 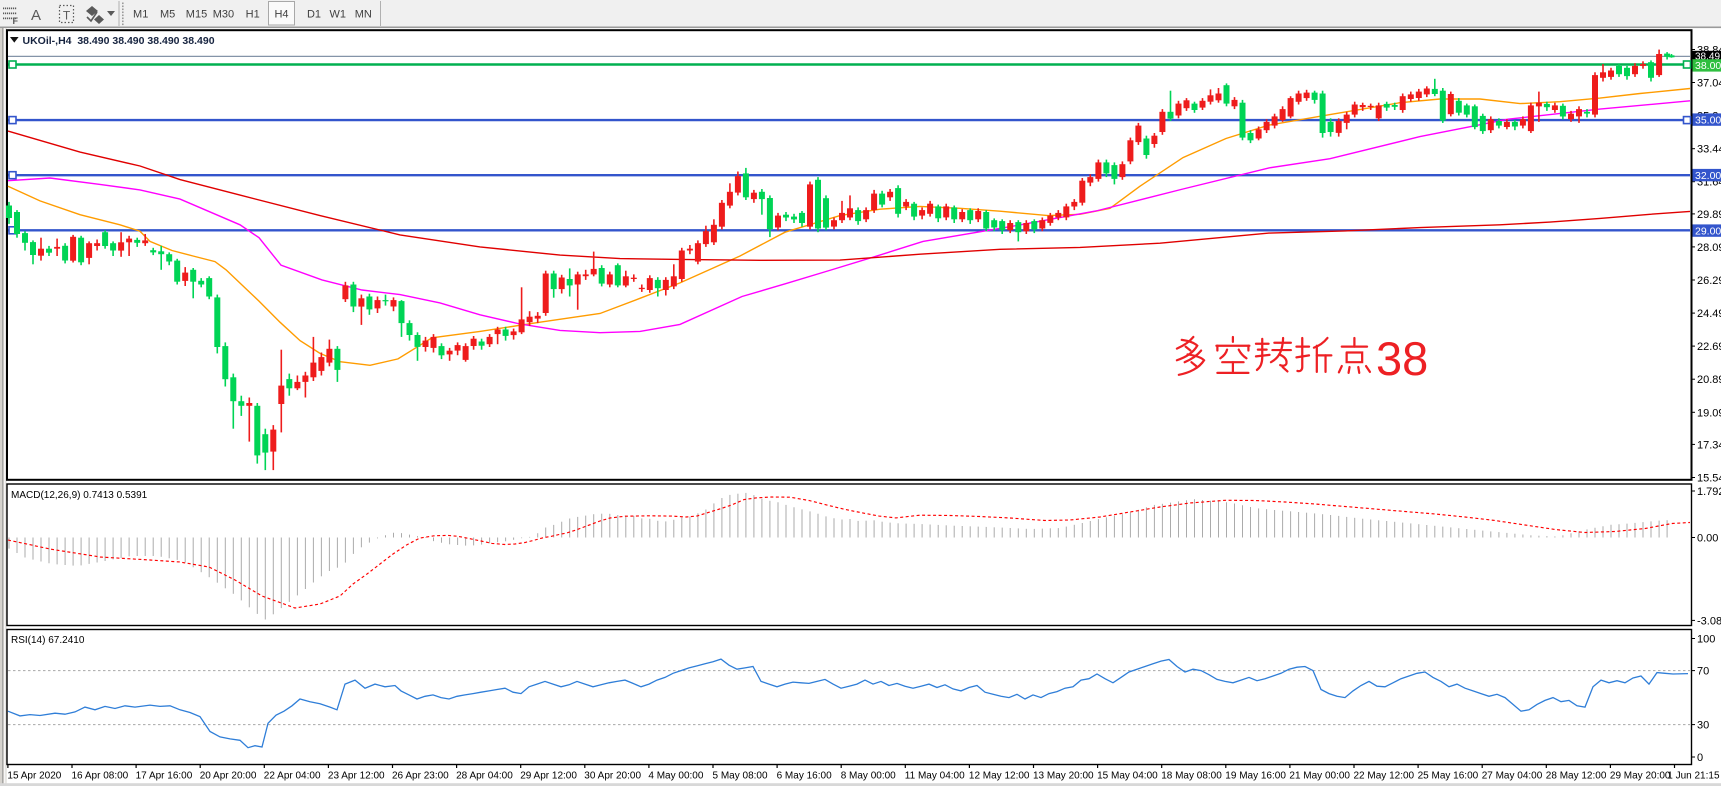 I want to click on svg-text: M1, so click(x=140, y=15).